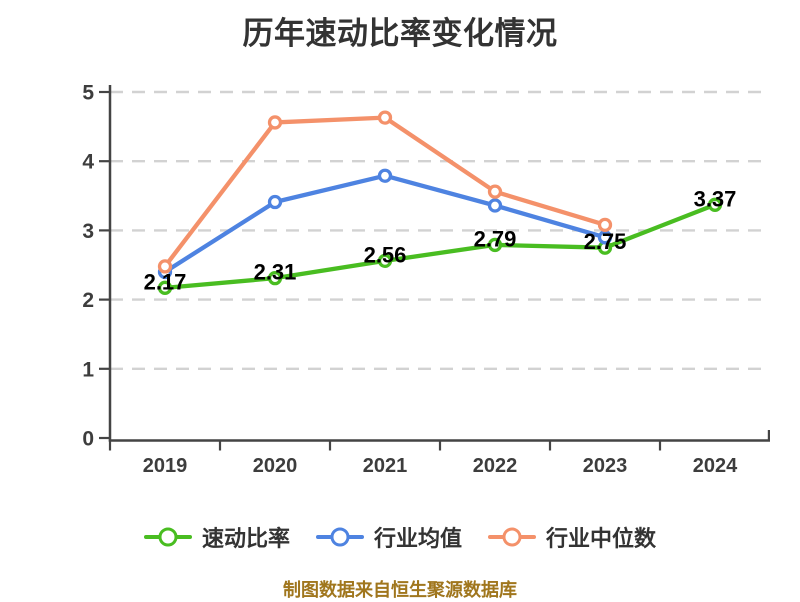 Image resolution: width=800 pixels, height=602 pixels. I want to click on quick-ratio-point-2019, so click(165, 287).